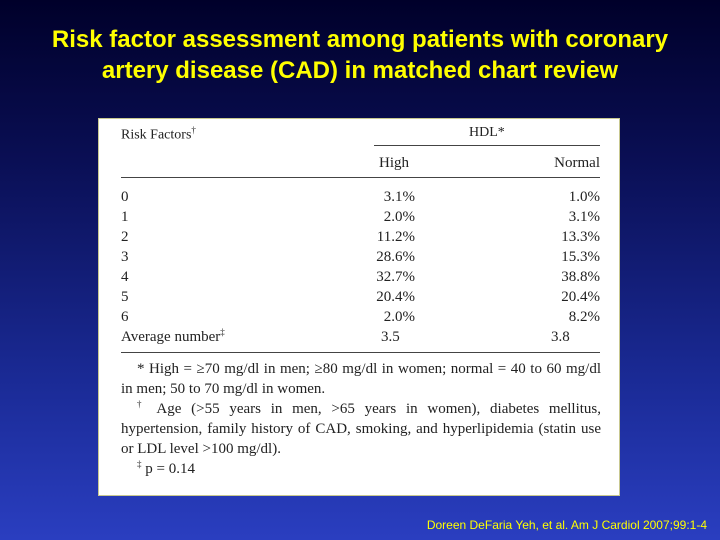  What do you see at coordinates (222, 332) in the screenshot?
I see `average-mark: ‡` at bounding box center [222, 332].